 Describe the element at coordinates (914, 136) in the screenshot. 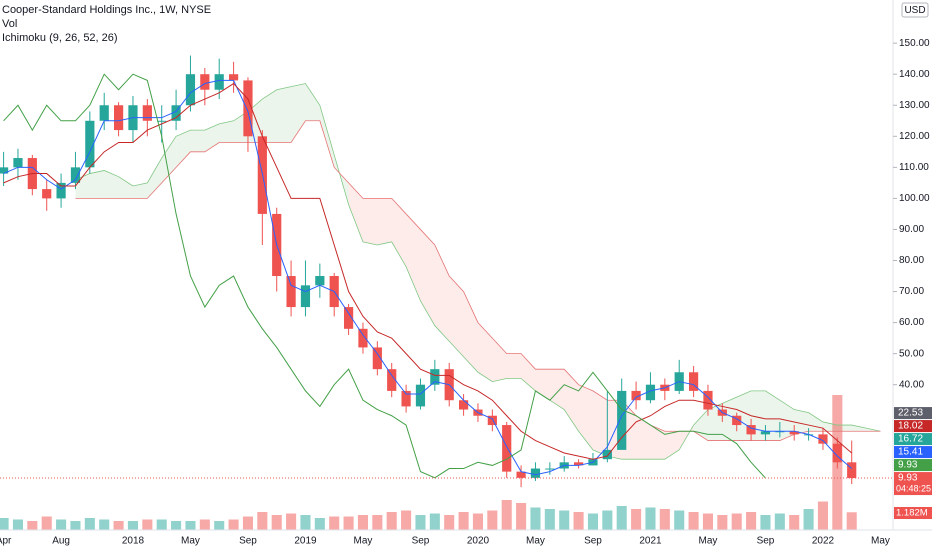

I see `y-tick-label: 120.00` at that location.